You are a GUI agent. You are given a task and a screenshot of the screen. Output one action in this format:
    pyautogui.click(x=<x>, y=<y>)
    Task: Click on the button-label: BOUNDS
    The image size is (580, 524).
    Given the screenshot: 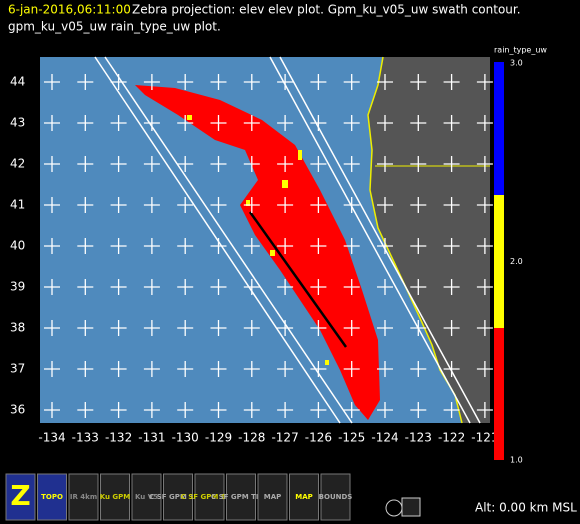 What is the action you would take?
    pyautogui.click(x=336, y=497)
    